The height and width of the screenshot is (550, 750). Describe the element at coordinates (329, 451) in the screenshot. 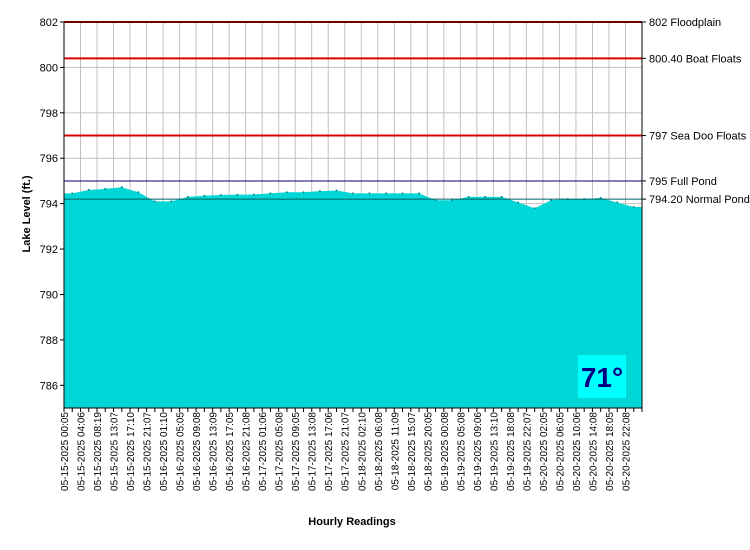

I see `x-tick-label: 05-17-2025 17:06` at that location.